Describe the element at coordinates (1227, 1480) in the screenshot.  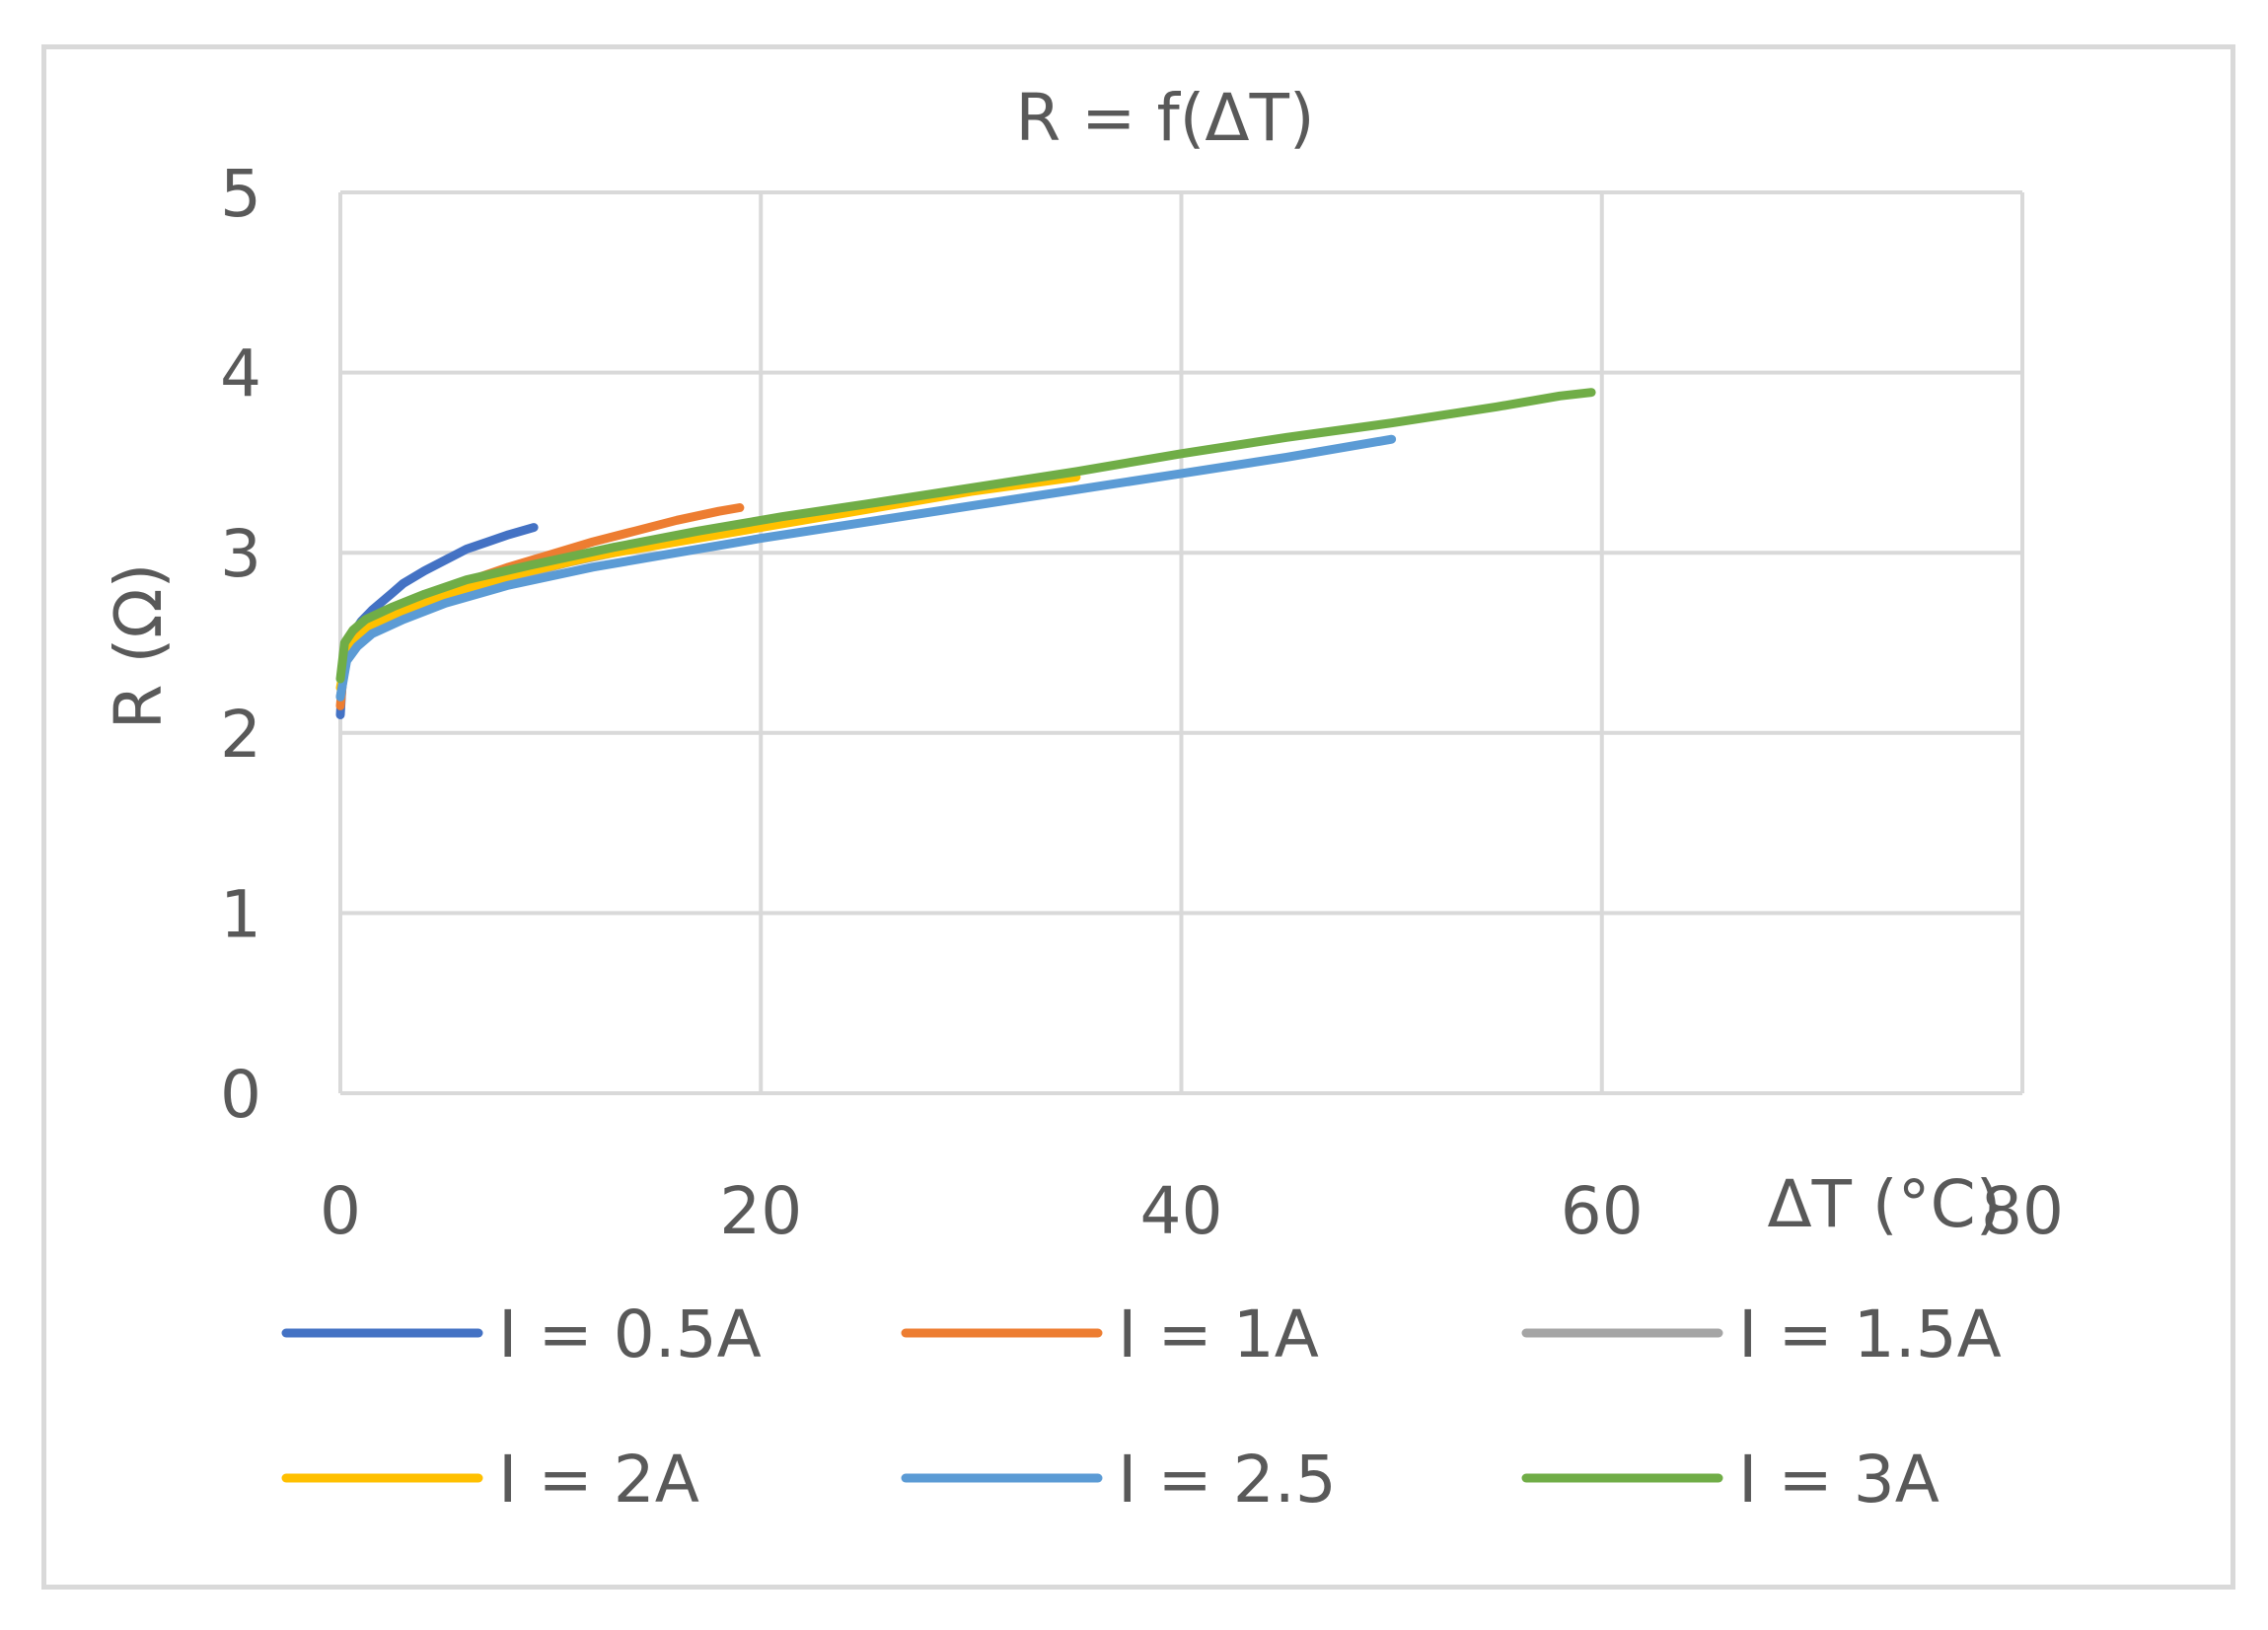
I see `legend-label: I = 2.5` at that location.